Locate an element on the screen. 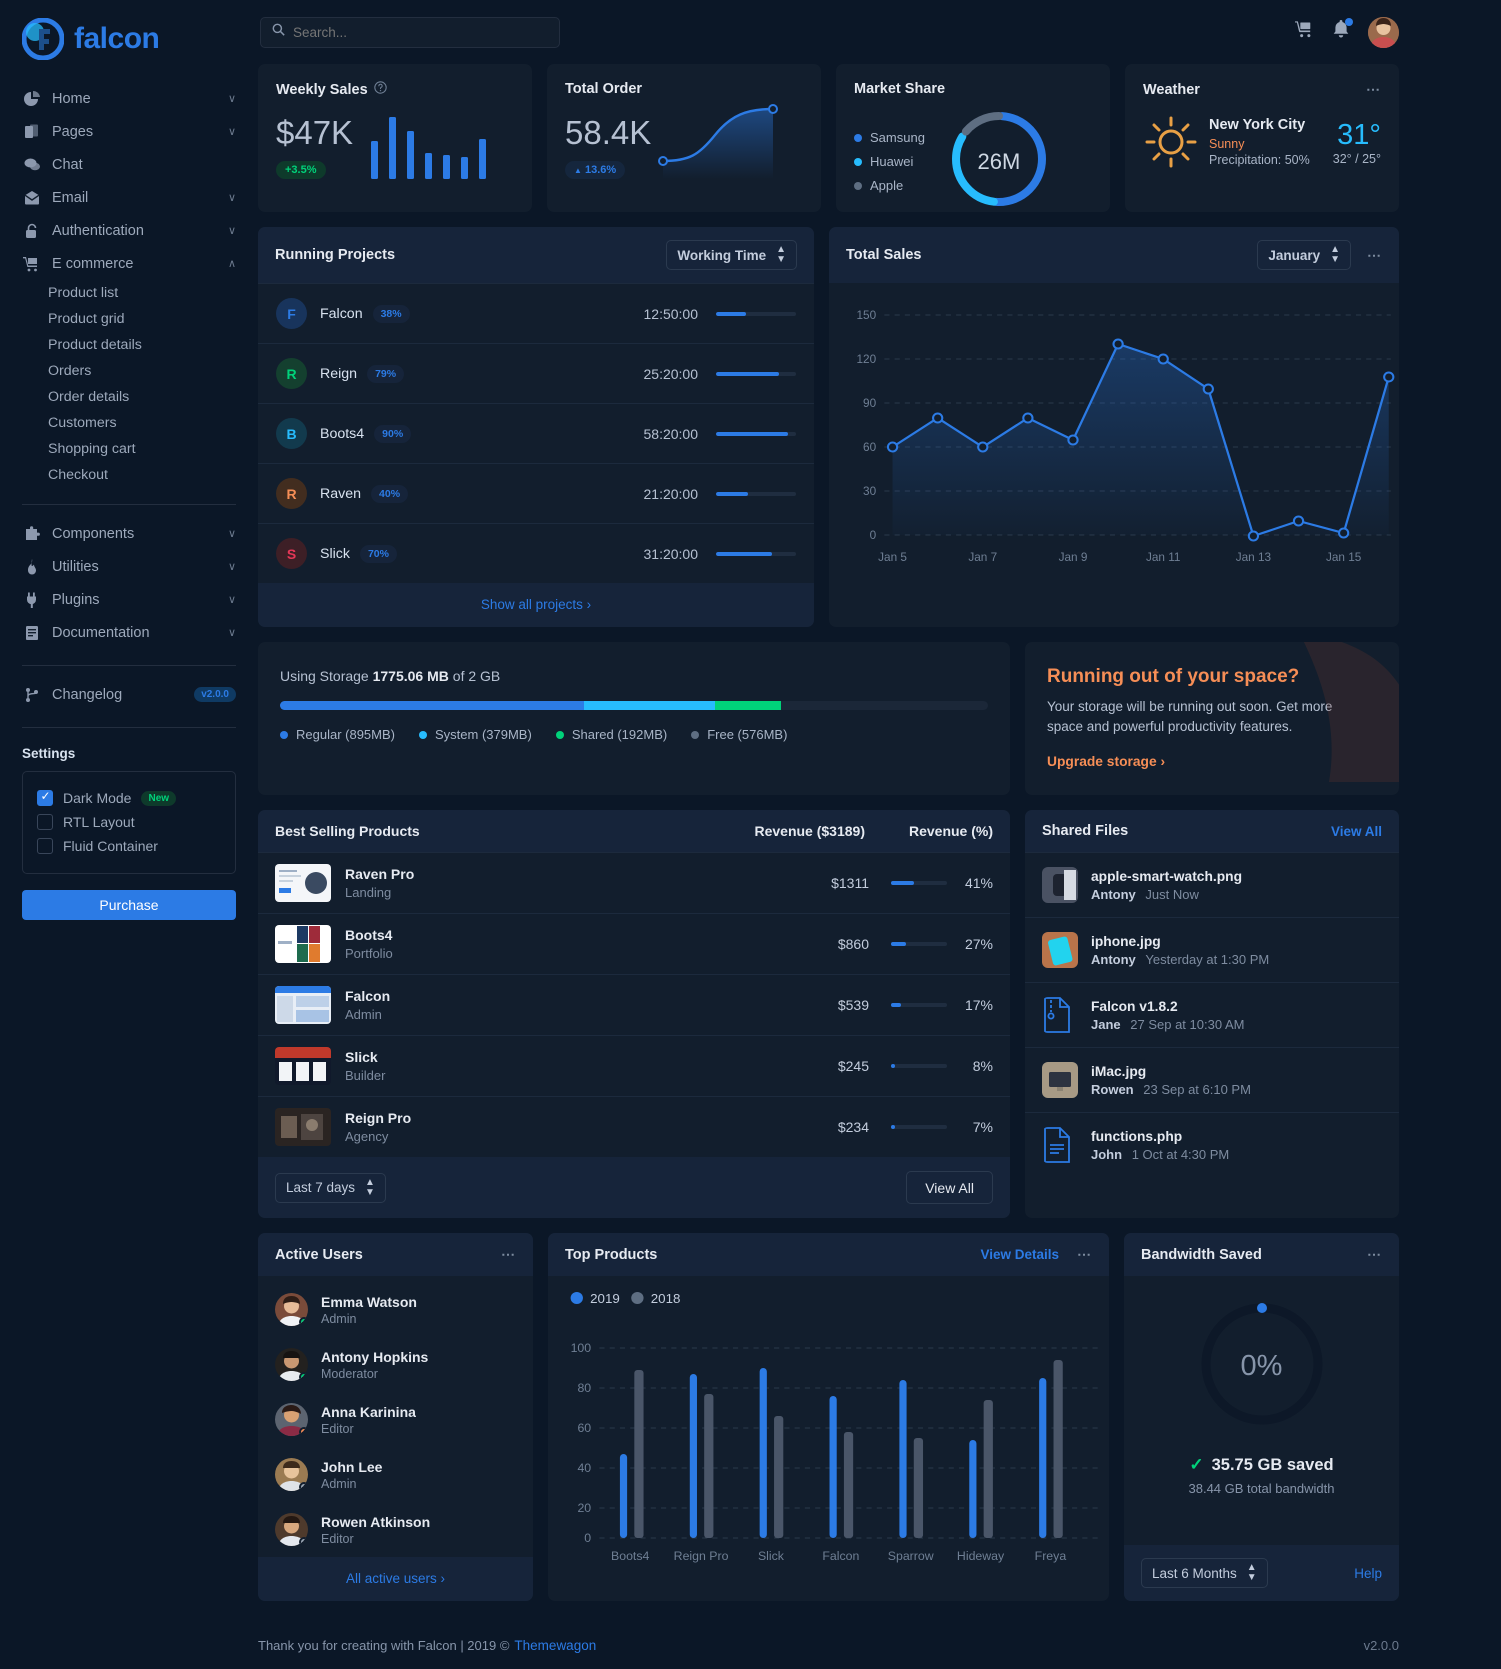 The image size is (1501, 1669). upgrade-storage-link: Upgrade storage › is located at coordinates (1106, 762).